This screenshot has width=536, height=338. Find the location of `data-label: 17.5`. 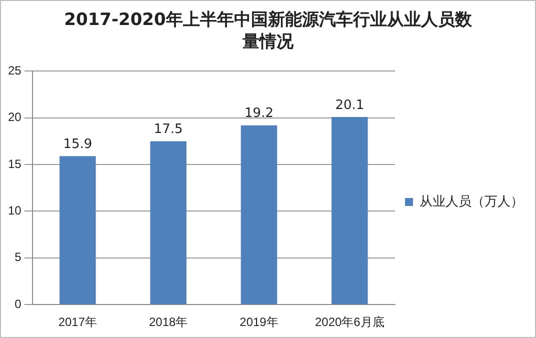

data-label: 17.5 is located at coordinates (168, 130).